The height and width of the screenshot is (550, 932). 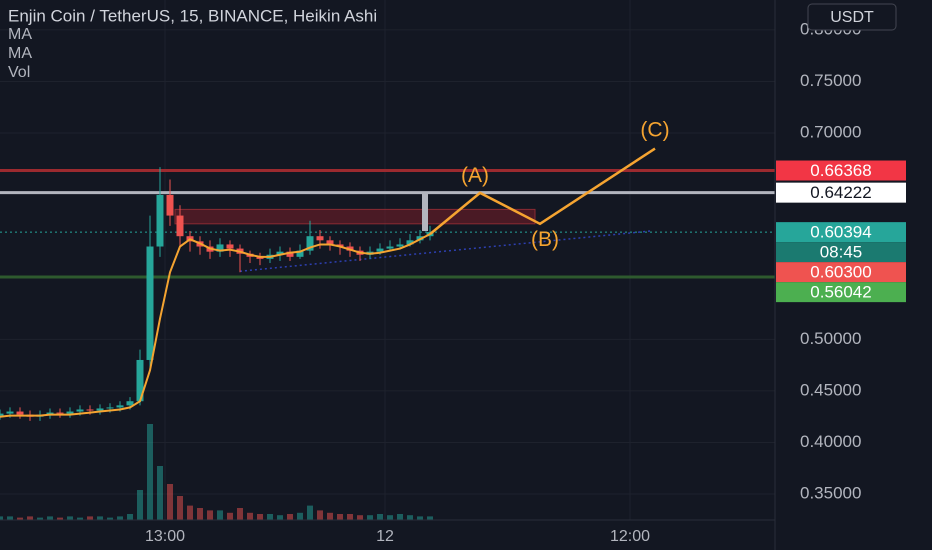 I want to click on wave-label: (B), so click(x=545, y=239).